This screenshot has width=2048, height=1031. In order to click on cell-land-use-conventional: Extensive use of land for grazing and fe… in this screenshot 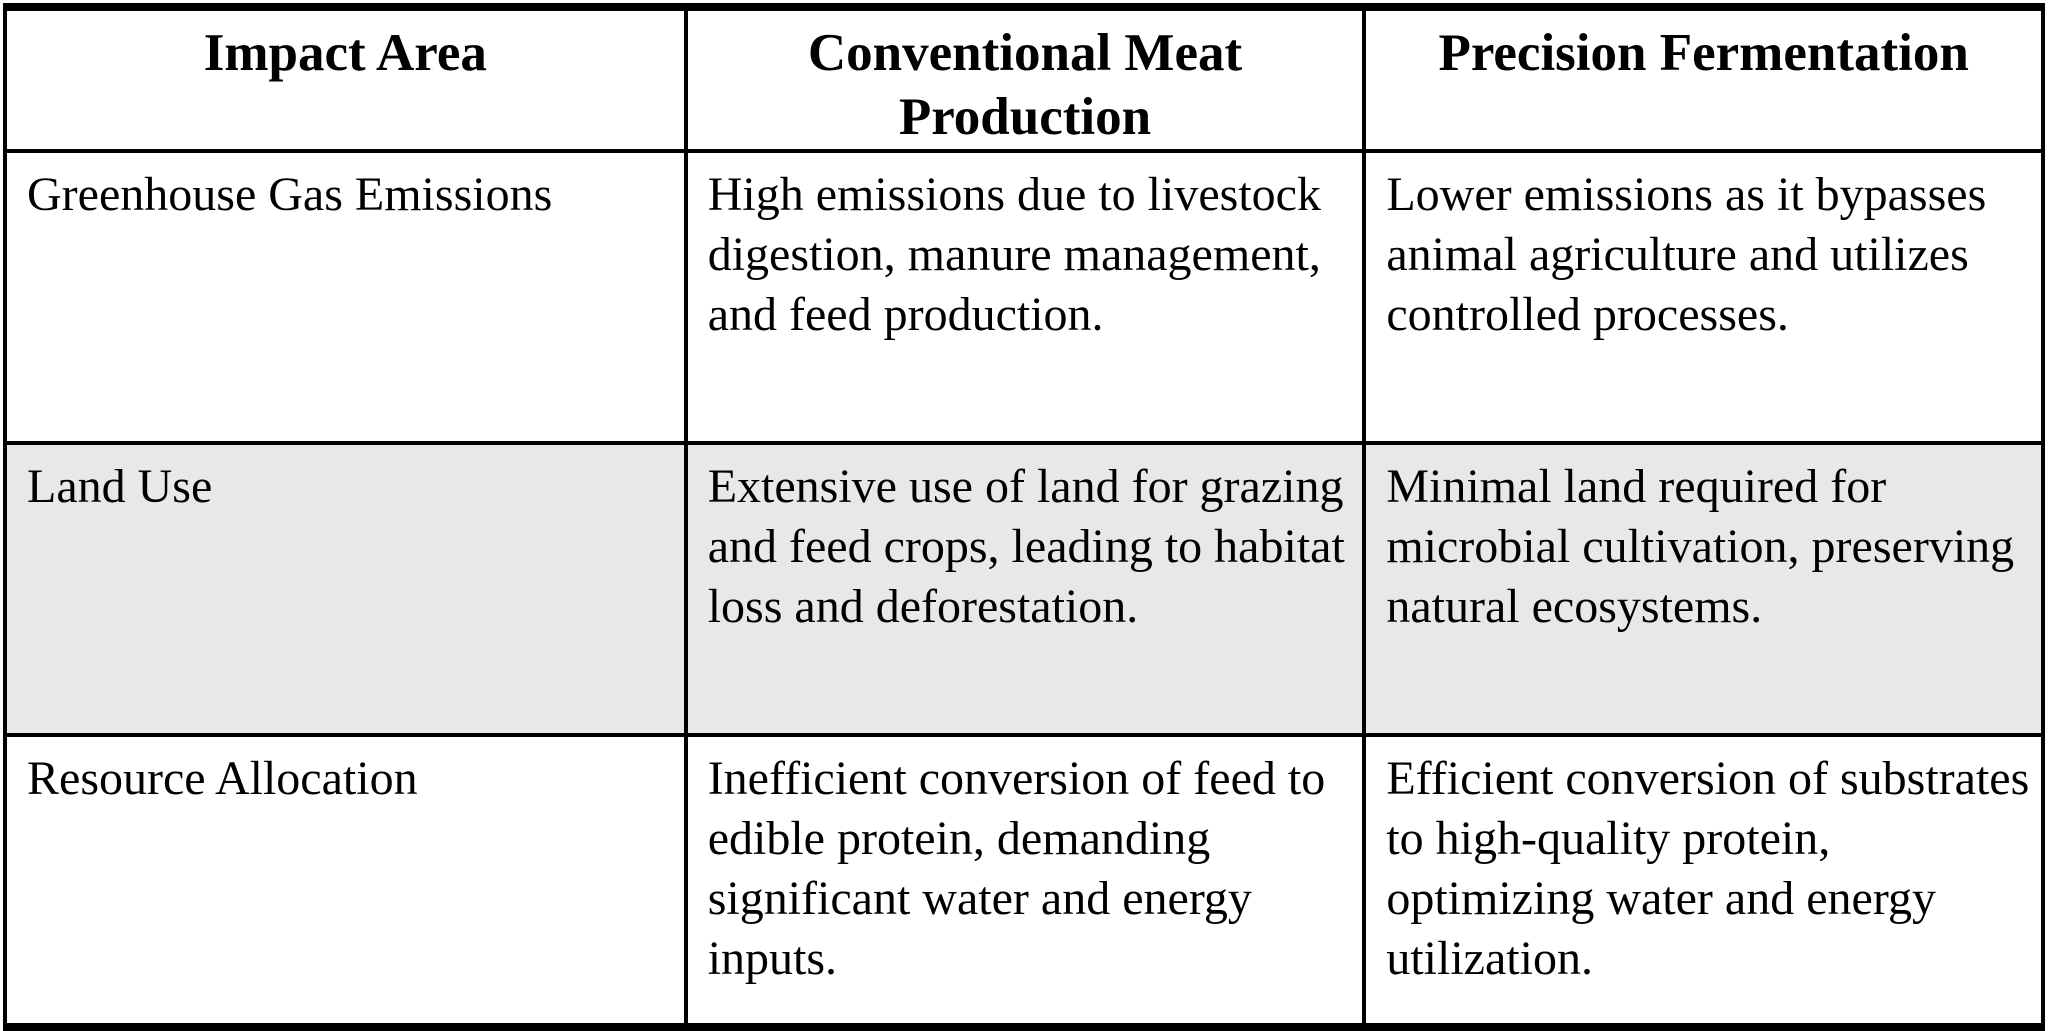, I will do `click(1025, 589)`.